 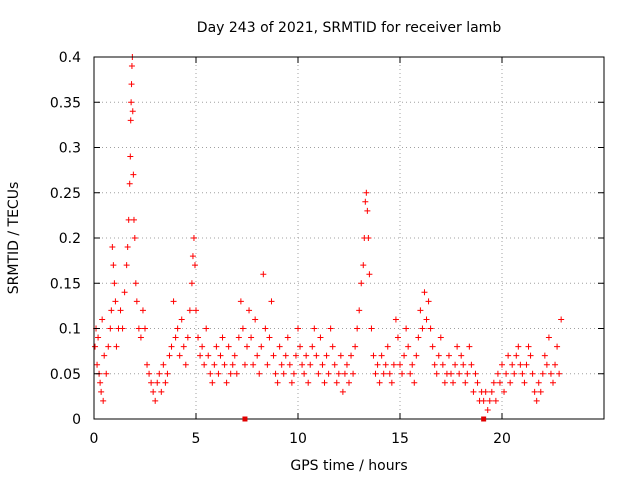 I want to click on axis-marker, so click(x=484, y=419).